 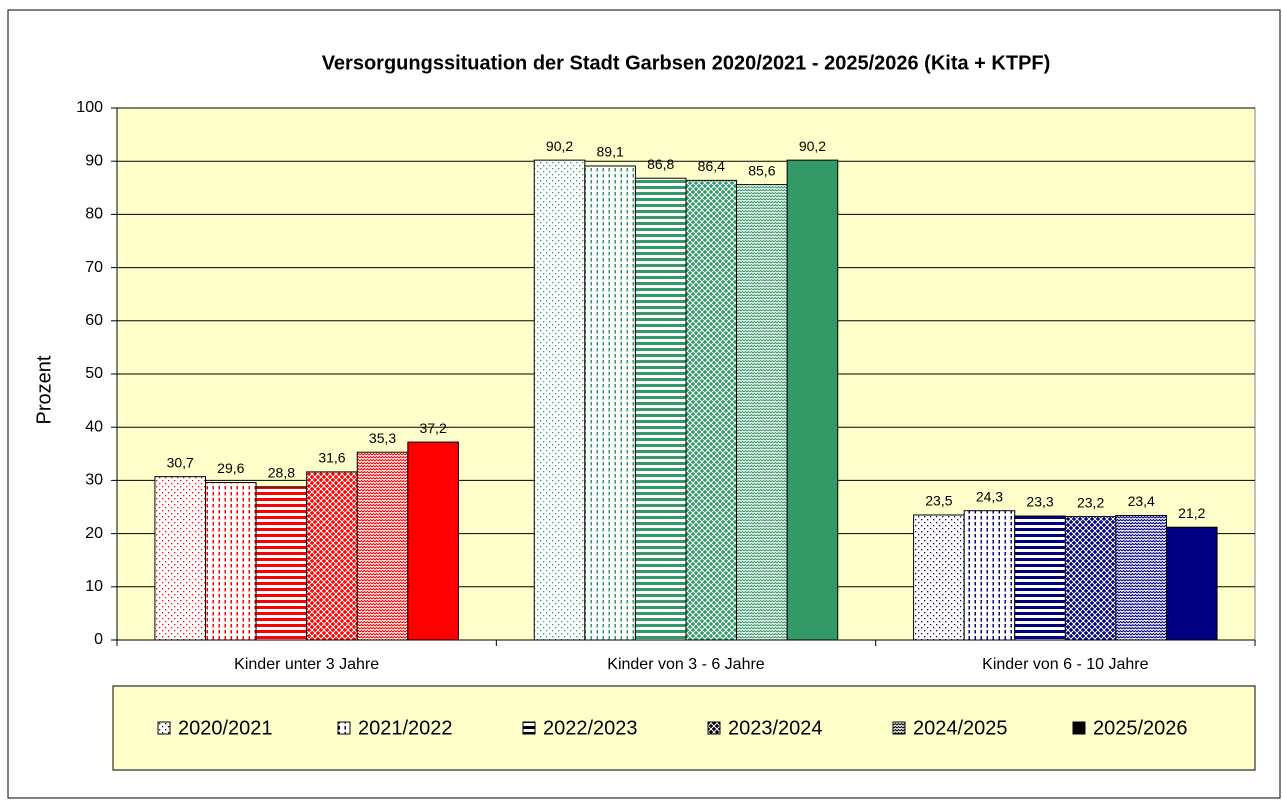 What do you see at coordinates (684, 728) in the screenshot?
I see `legend` at bounding box center [684, 728].